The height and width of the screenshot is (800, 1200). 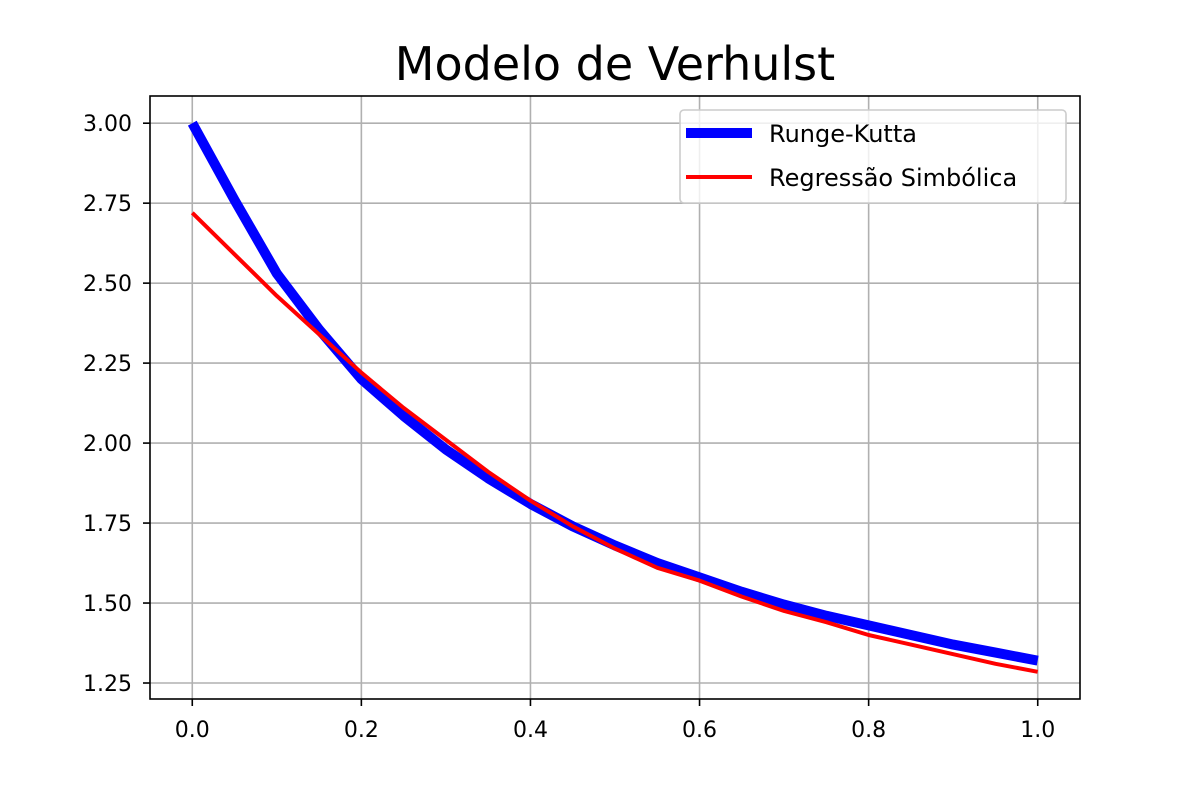 What do you see at coordinates (843, 134) in the screenshot?
I see `legend-label: Runge-Kutta` at bounding box center [843, 134].